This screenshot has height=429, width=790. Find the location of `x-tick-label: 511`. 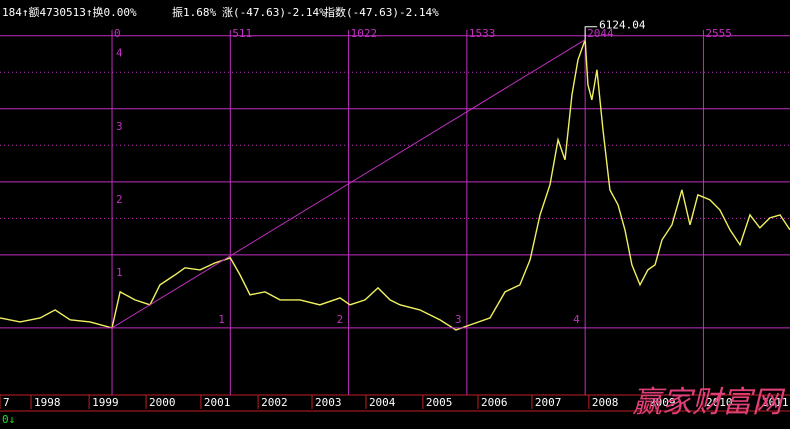

x-tick-label: 511 is located at coordinates (242, 33).